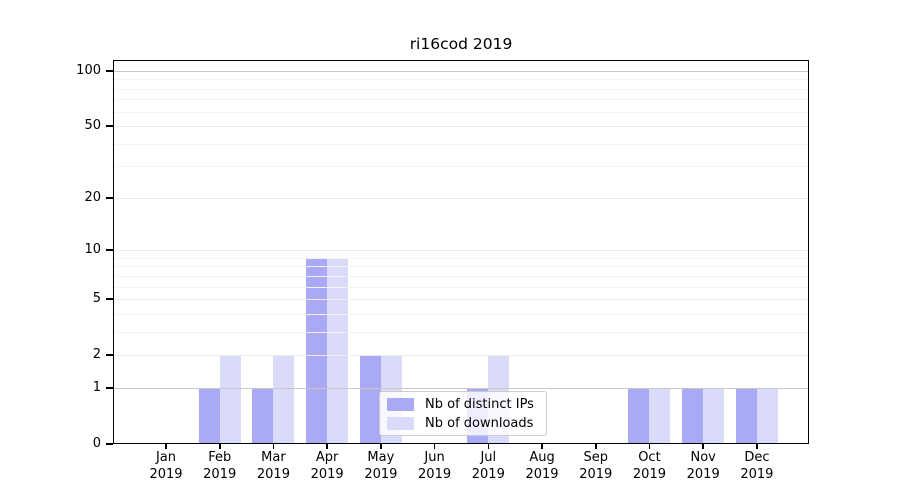 The image size is (900, 500). What do you see at coordinates (463, 413) in the screenshot?
I see `legend: Nb of distinct IPs Nb of downloads` at bounding box center [463, 413].